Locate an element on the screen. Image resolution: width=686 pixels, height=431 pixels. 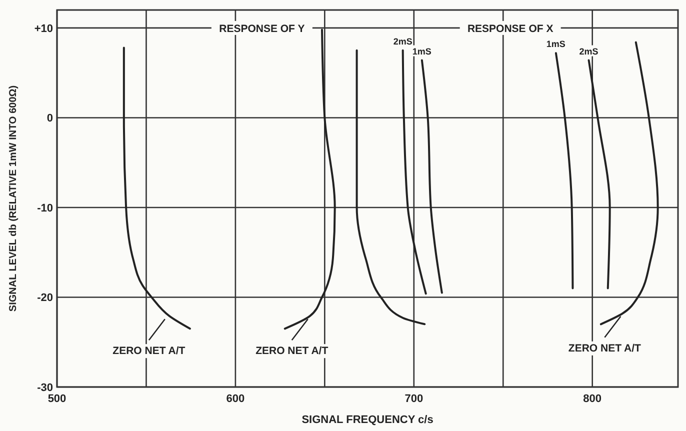
y-tick-label: +10 is located at coordinates (43, 28).